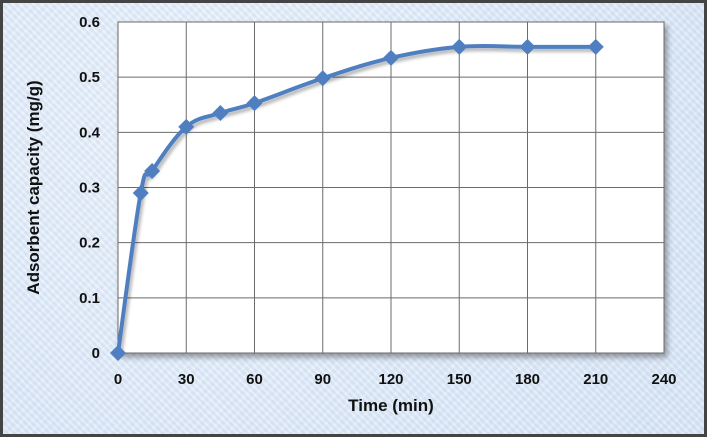 The height and width of the screenshot is (437, 707). What do you see at coordinates (89, 22) in the screenshot?
I see `y-tick-label: 0.6` at bounding box center [89, 22].